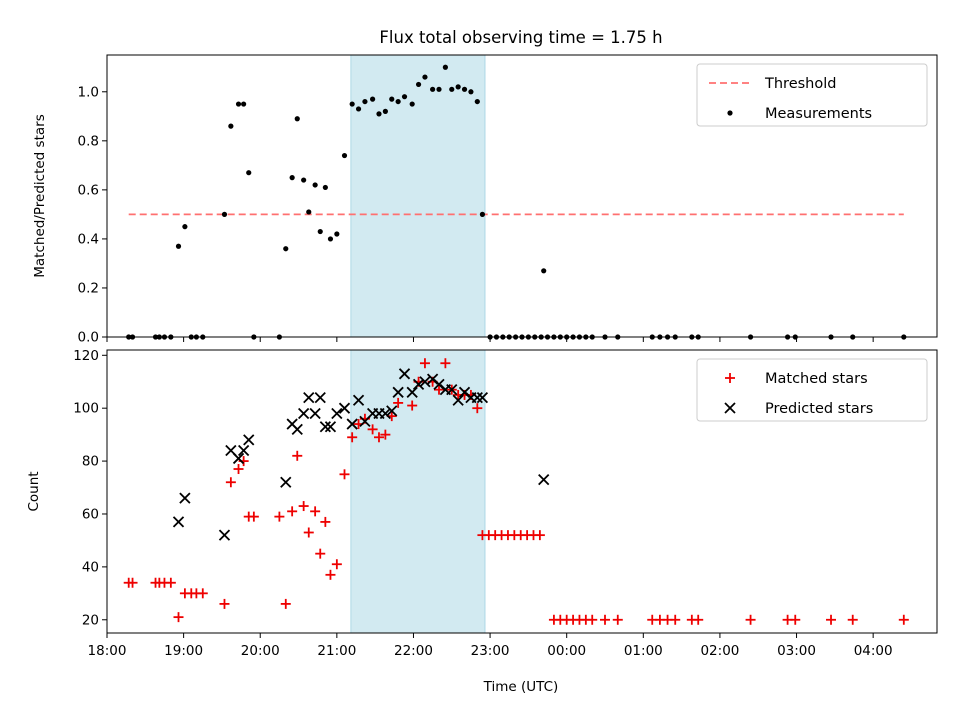 The image size is (960, 720). I want to click on legend-label: Matched stars, so click(816, 379).